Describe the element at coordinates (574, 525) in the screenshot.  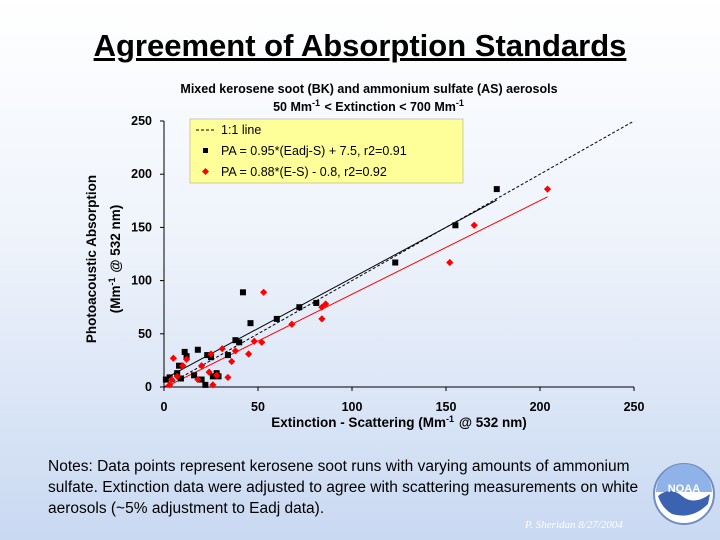
I see `author-credit: P. Sheridan 8/27/2004` at that location.